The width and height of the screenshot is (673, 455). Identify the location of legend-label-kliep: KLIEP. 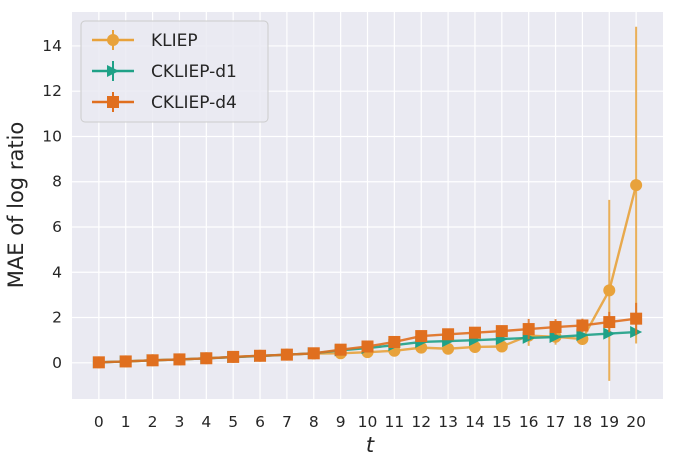
(174, 41).